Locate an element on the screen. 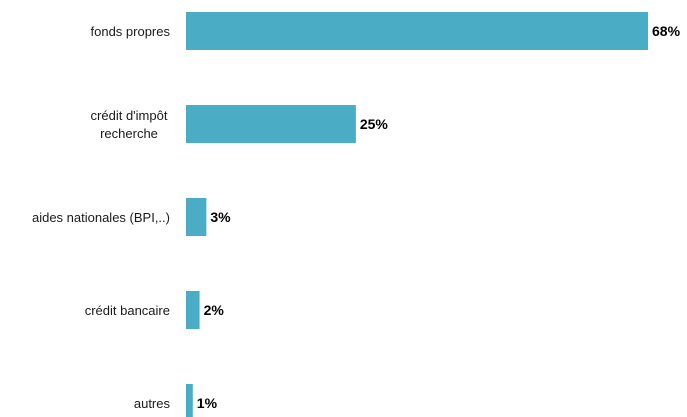 The height and width of the screenshot is (417, 687). category-label: fonds propres is located at coordinates (131, 31).